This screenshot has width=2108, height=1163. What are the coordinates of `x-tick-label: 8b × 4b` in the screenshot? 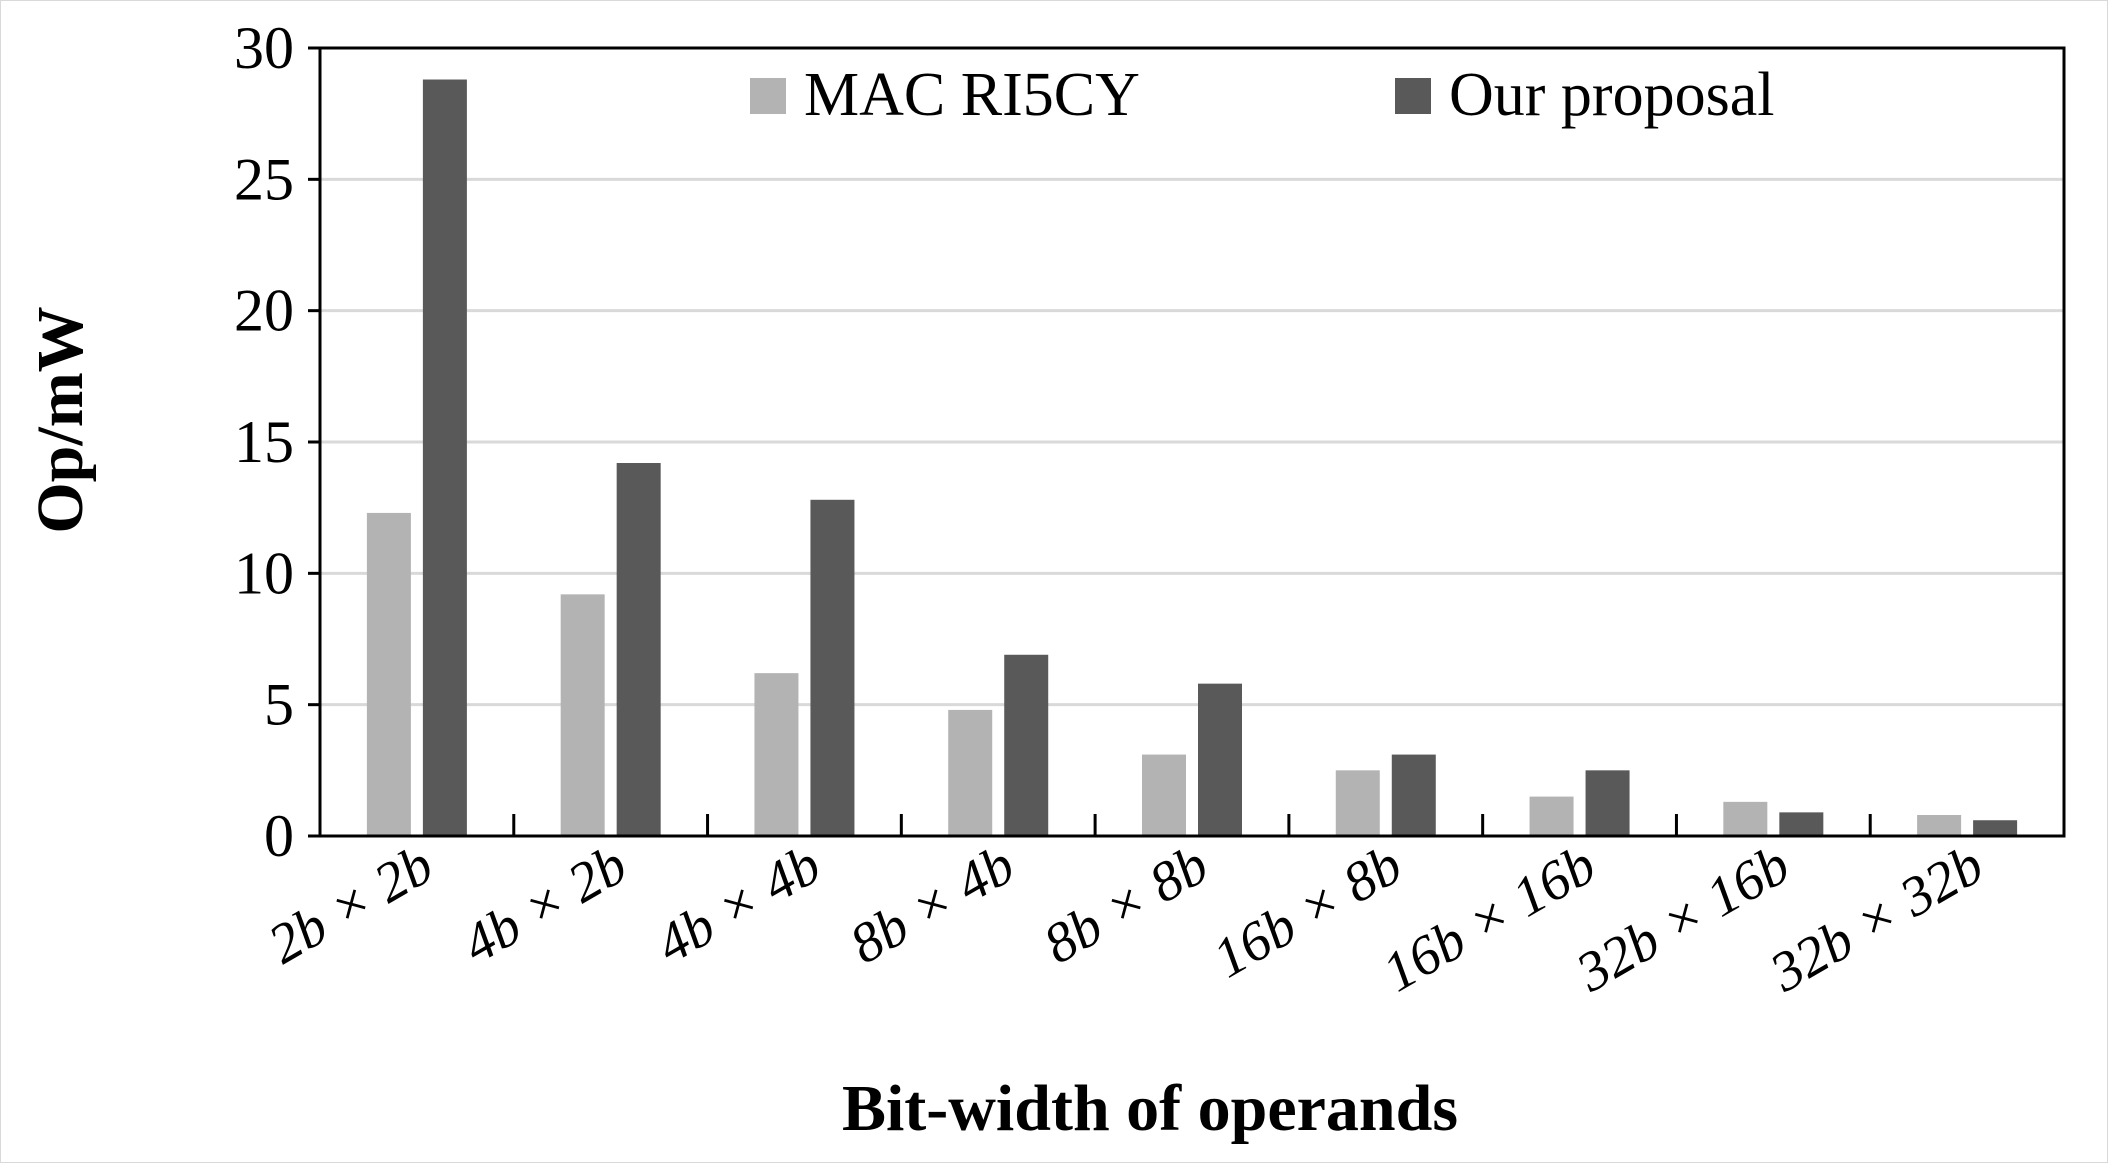 It's located at (932, 905).